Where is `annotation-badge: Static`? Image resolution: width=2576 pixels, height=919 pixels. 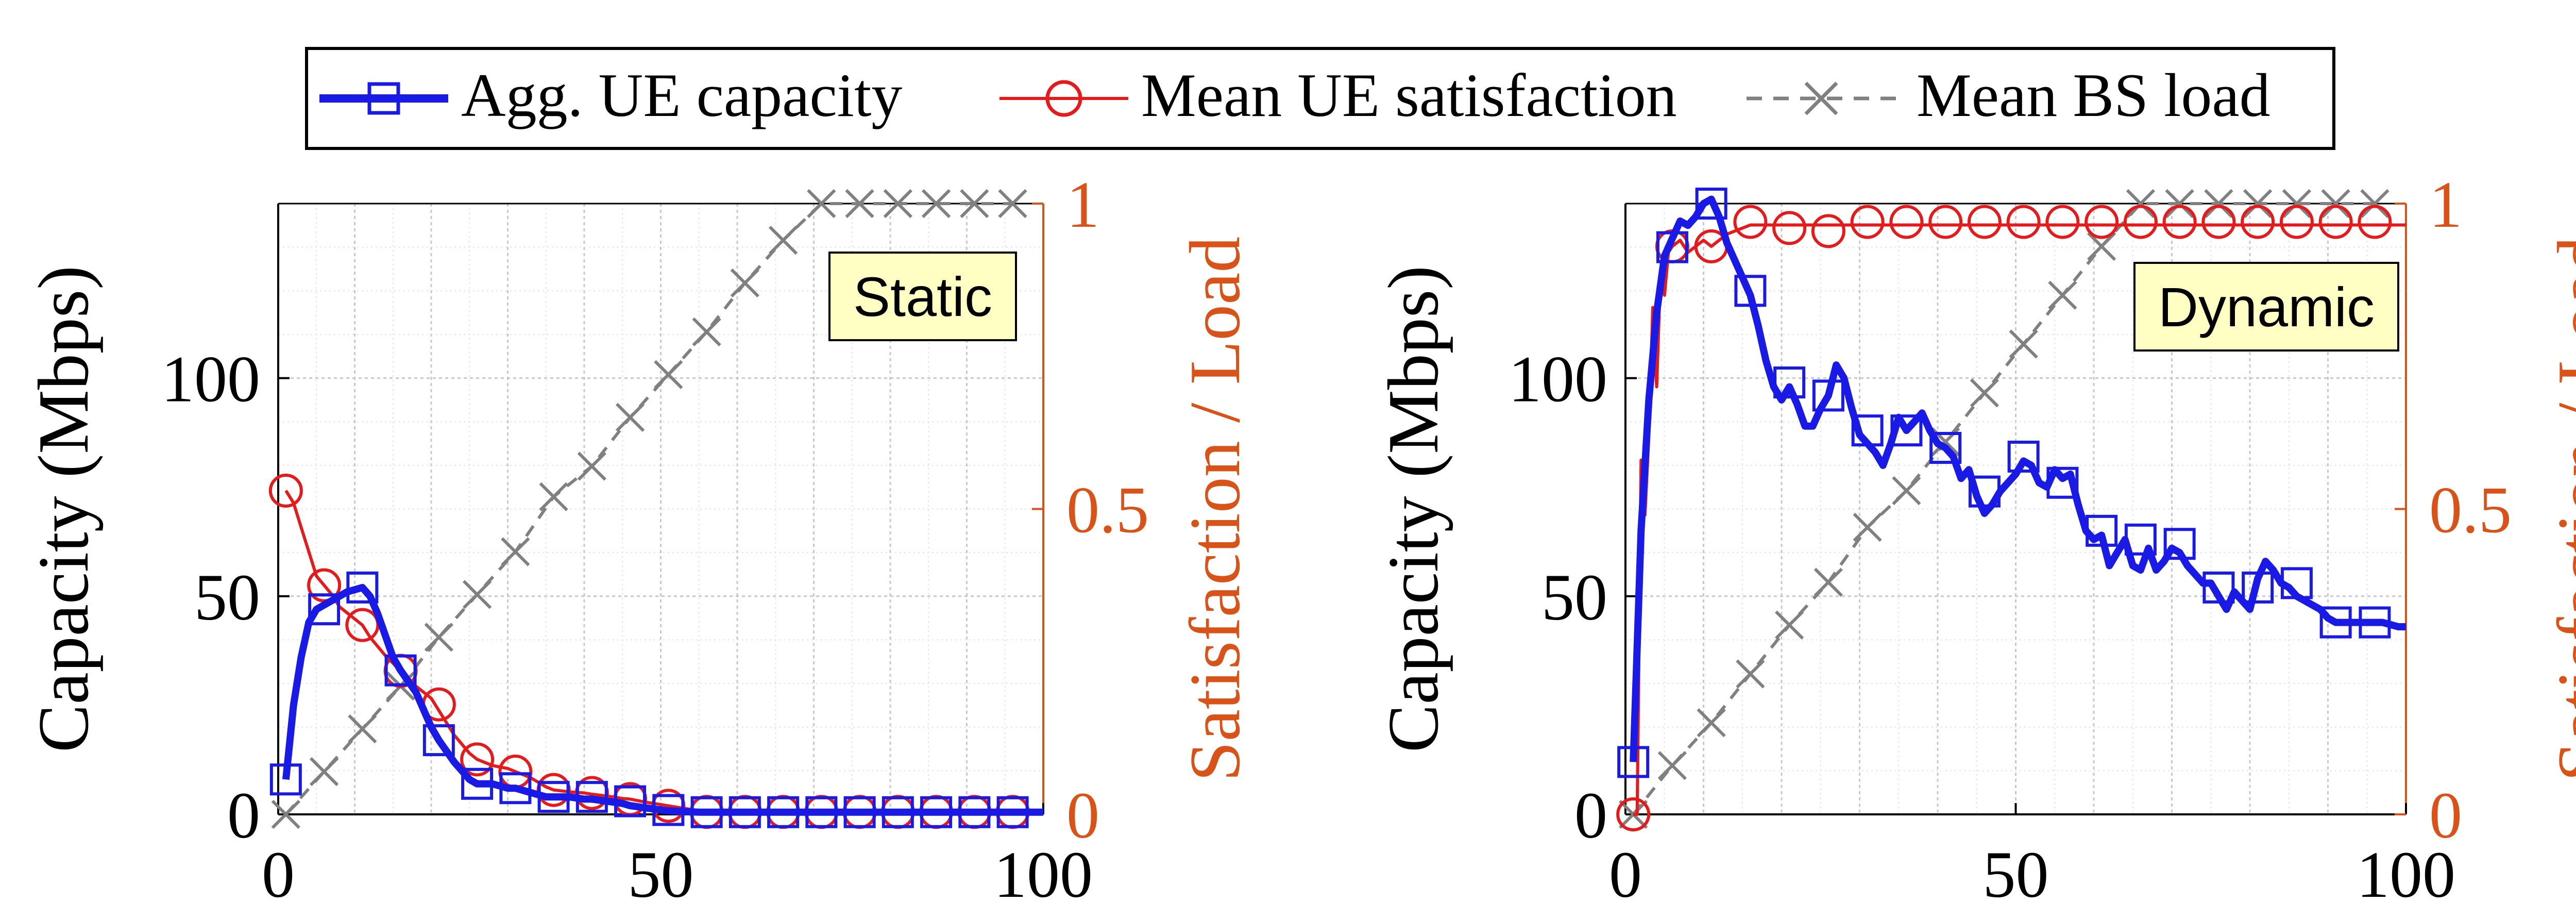 annotation-badge: Static is located at coordinates (922, 296).